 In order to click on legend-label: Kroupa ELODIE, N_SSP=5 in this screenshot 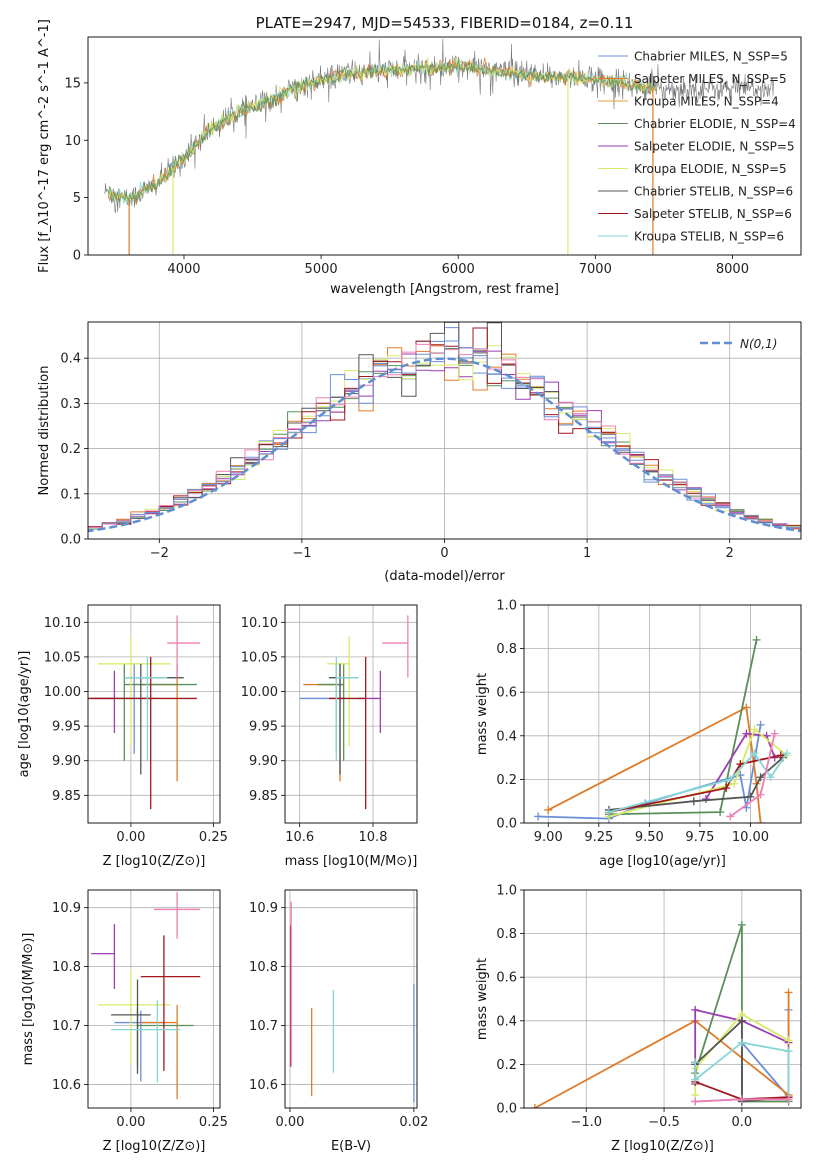, I will do `click(710, 169)`.